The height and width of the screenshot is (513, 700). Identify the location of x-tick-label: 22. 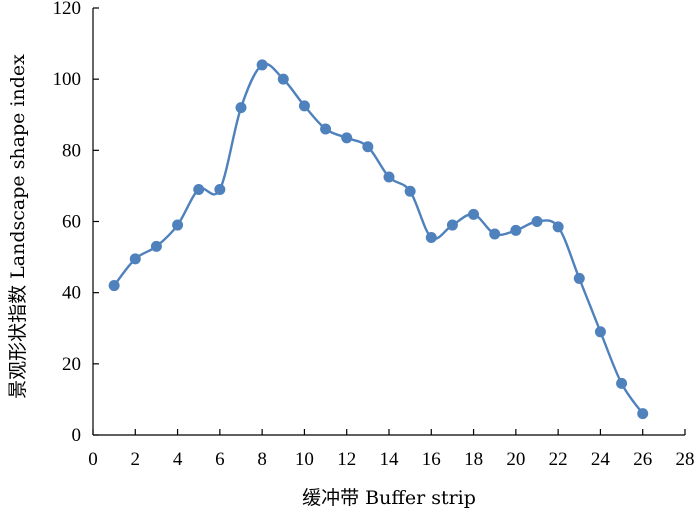
(558, 459).